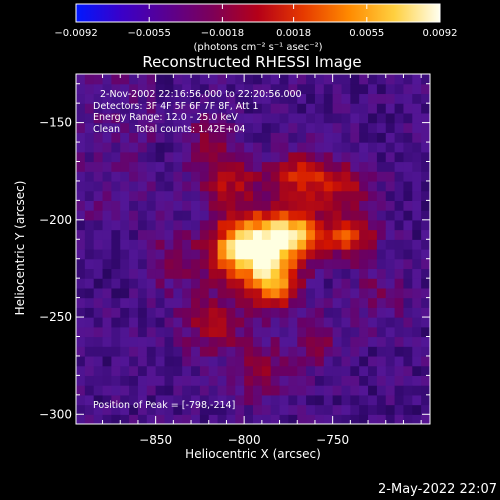 This screenshot has height=500, width=500. What do you see at coordinates (55, 414) in the screenshot?
I see `y-tick-label: −300` at bounding box center [55, 414].